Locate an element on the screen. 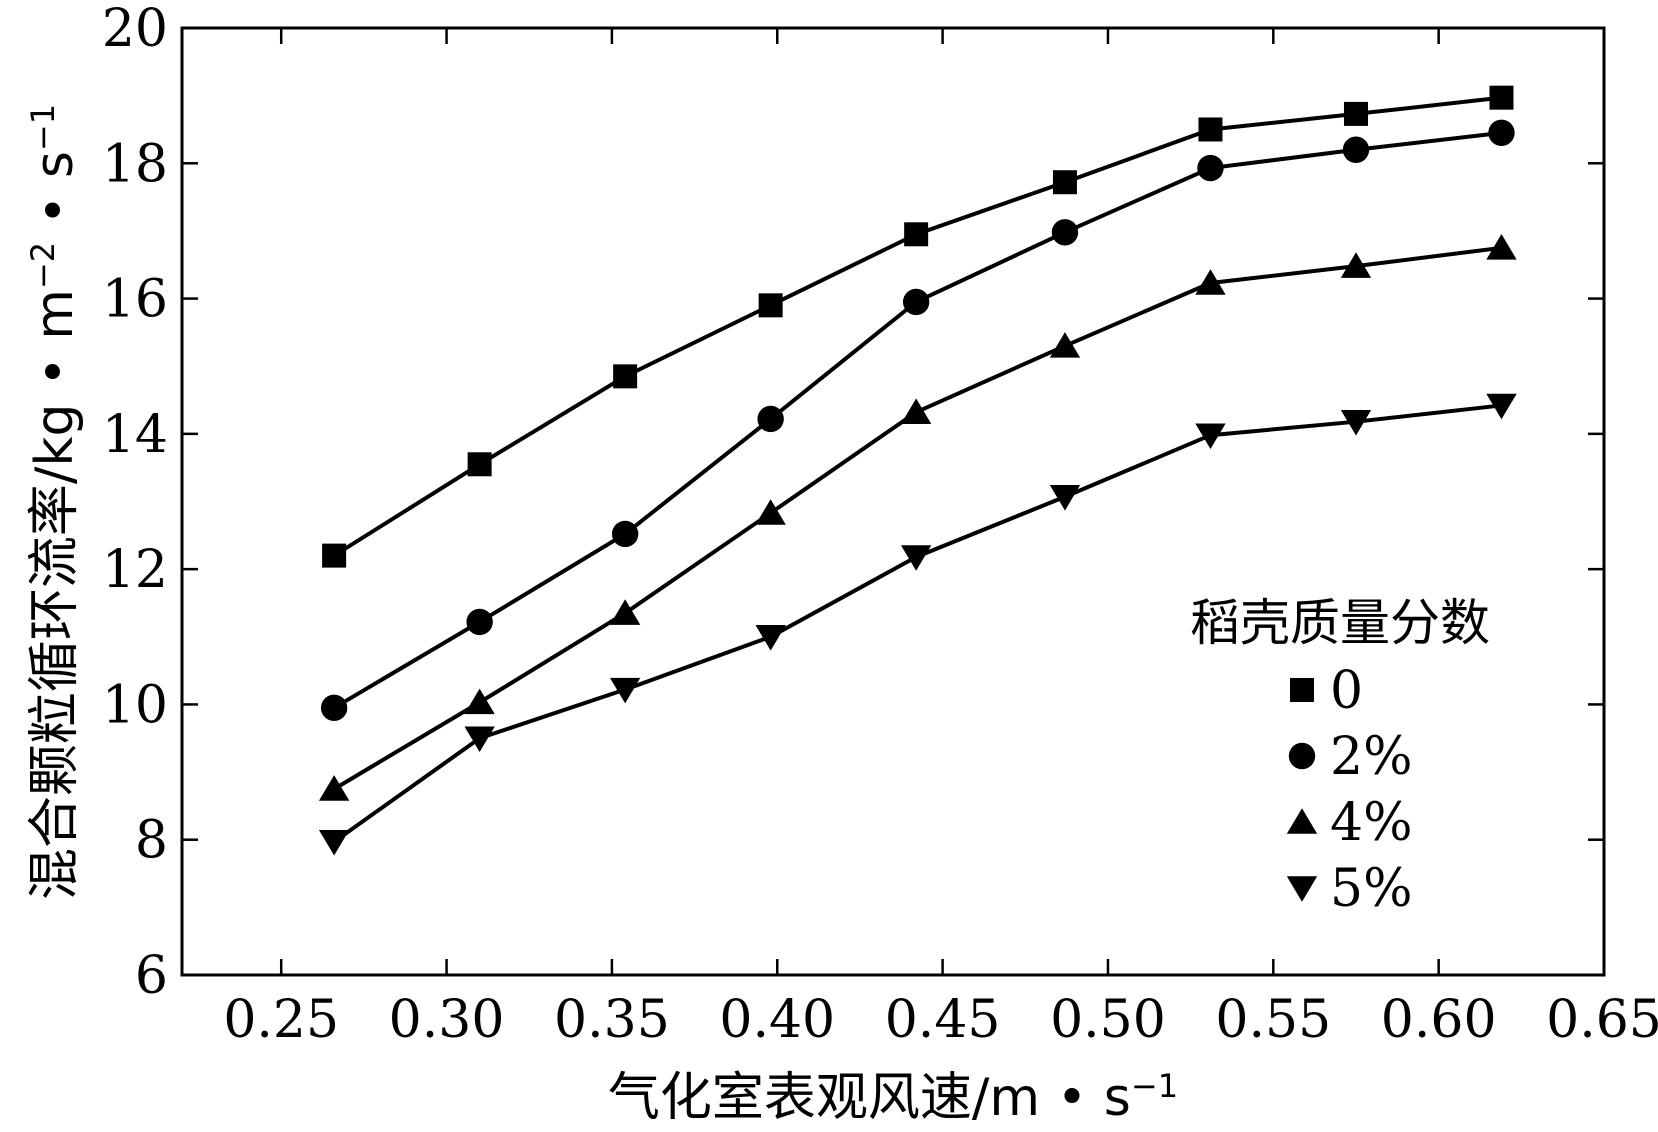  legend-title: 稻壳质量分数 is located at coordinates (1340, 623).